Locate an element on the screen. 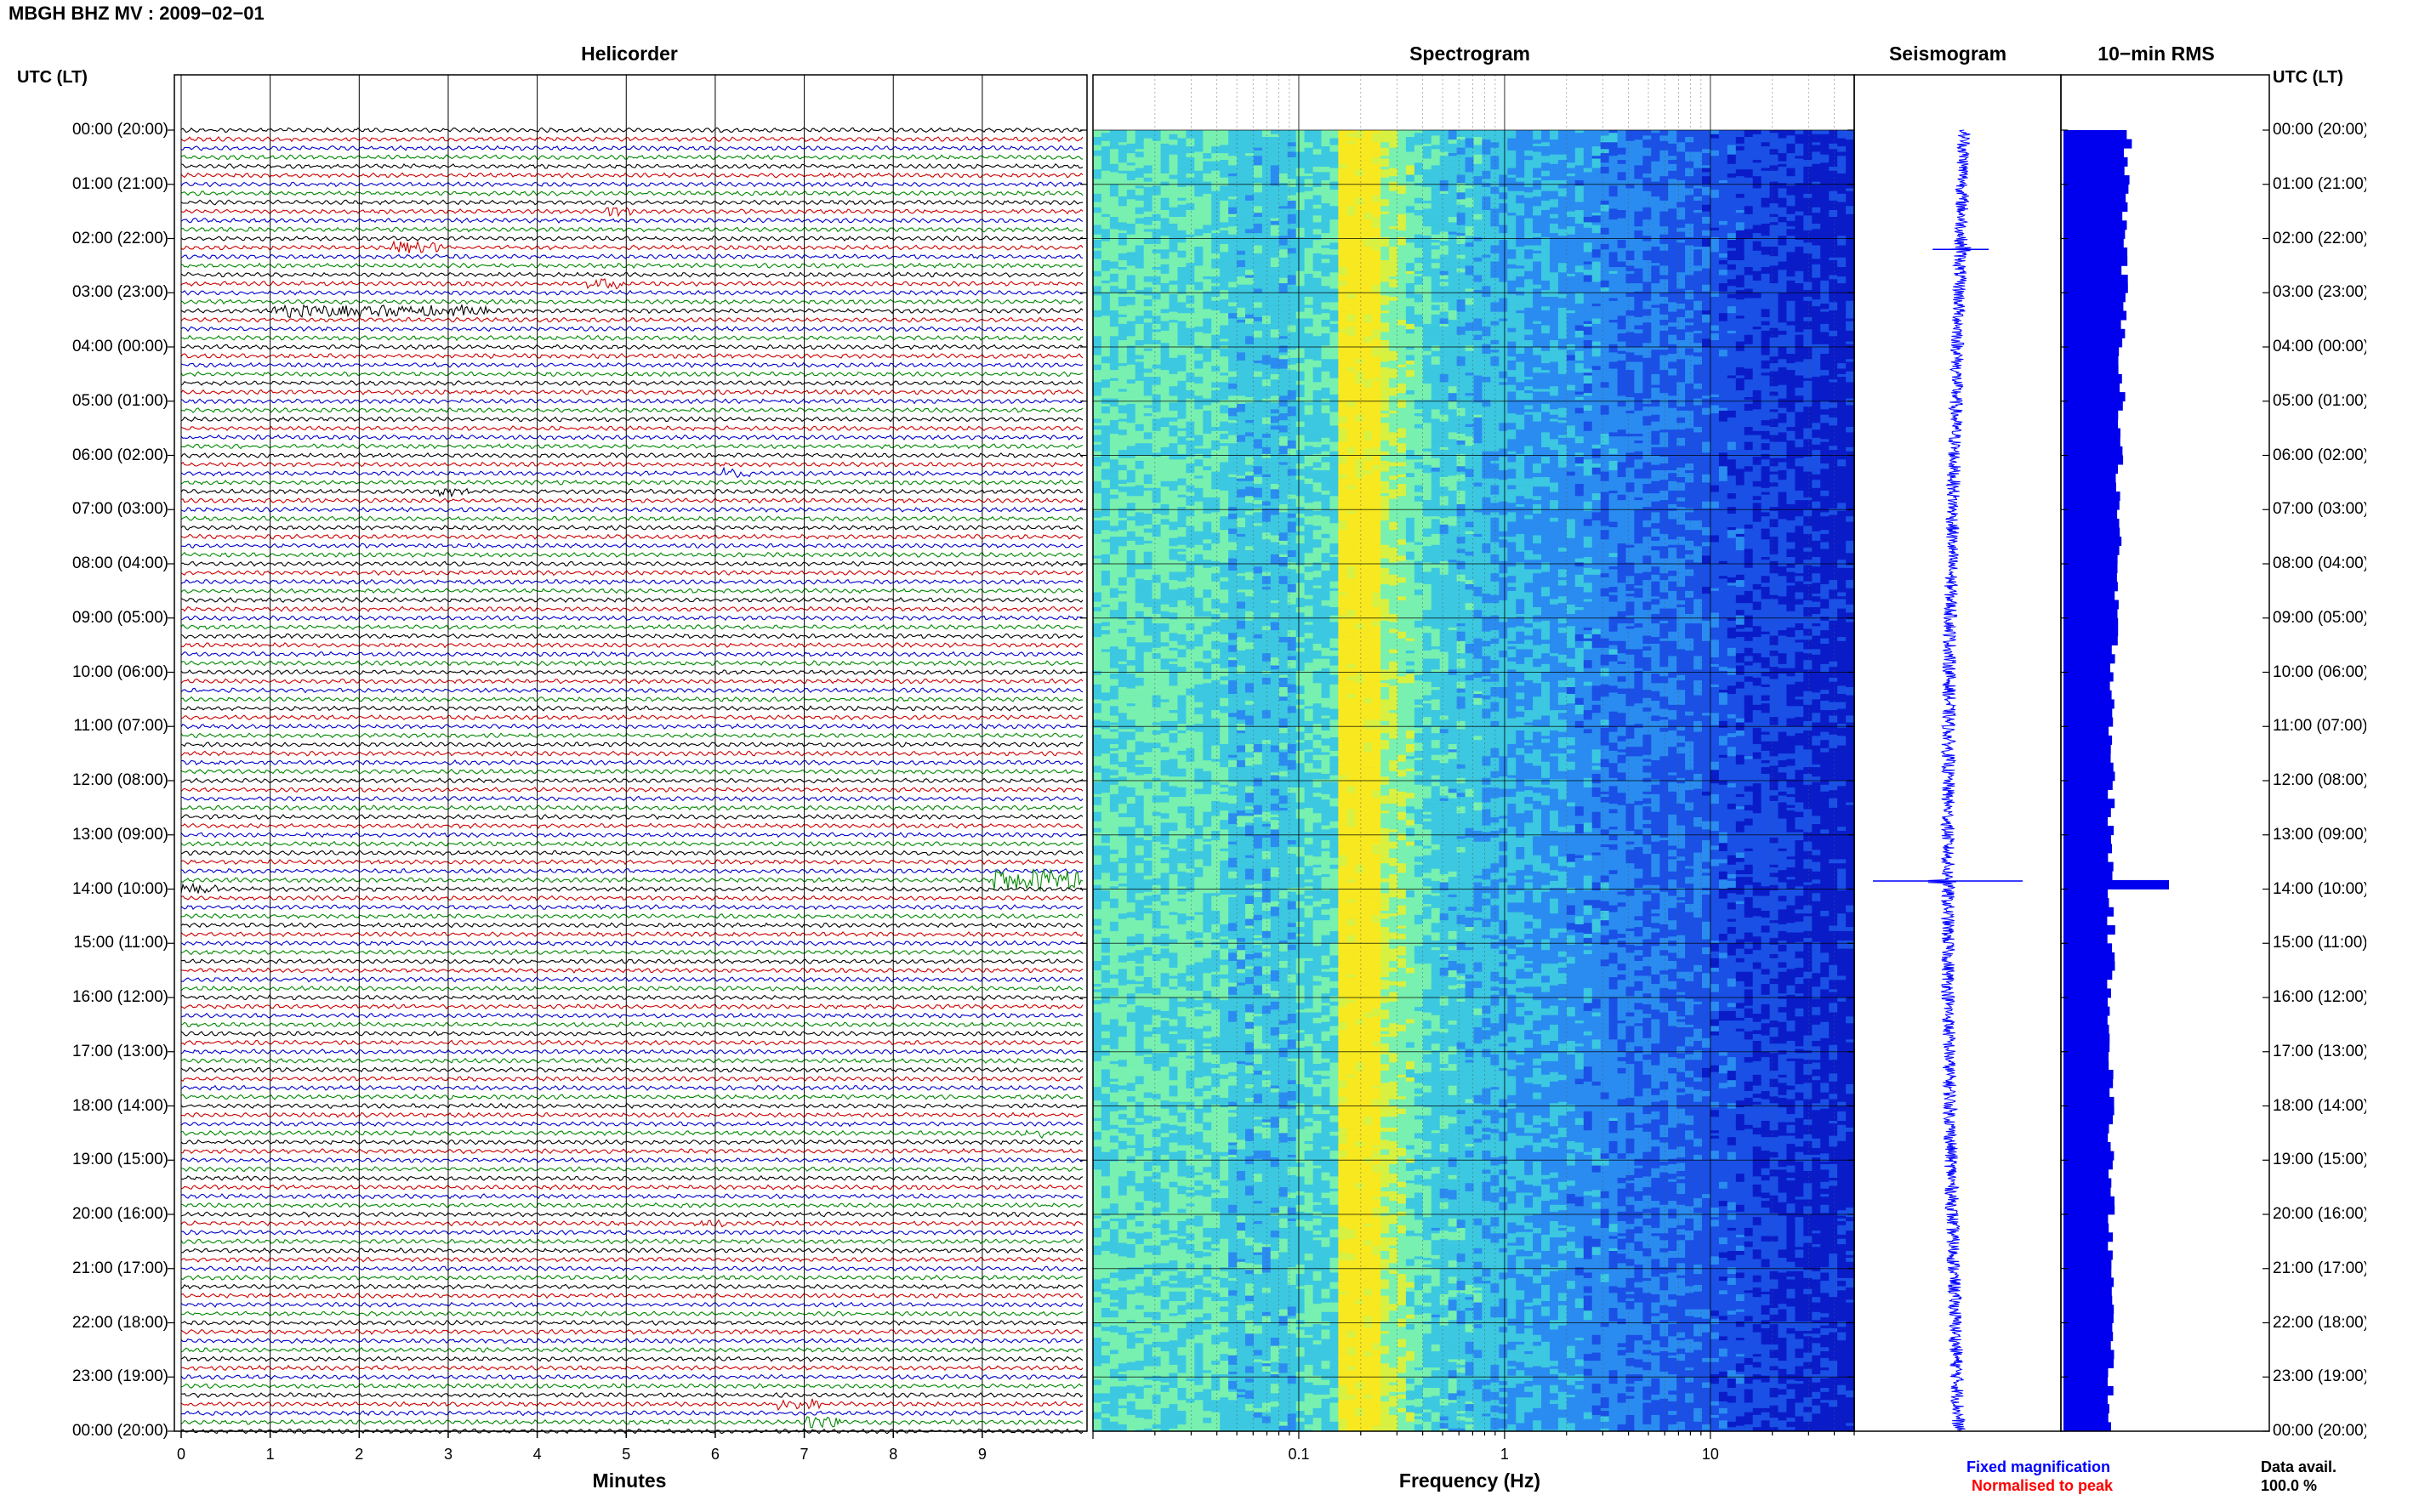  time-label-right: 11:00 (07:00) is located at coordinates (2319, 726).